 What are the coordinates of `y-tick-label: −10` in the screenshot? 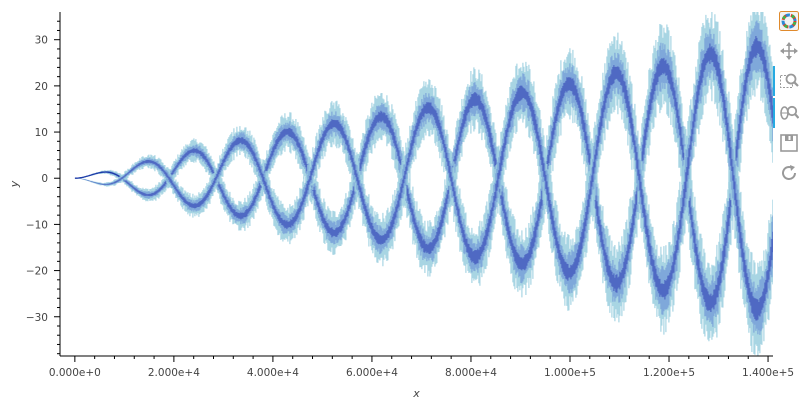 It's located at (37, 225).